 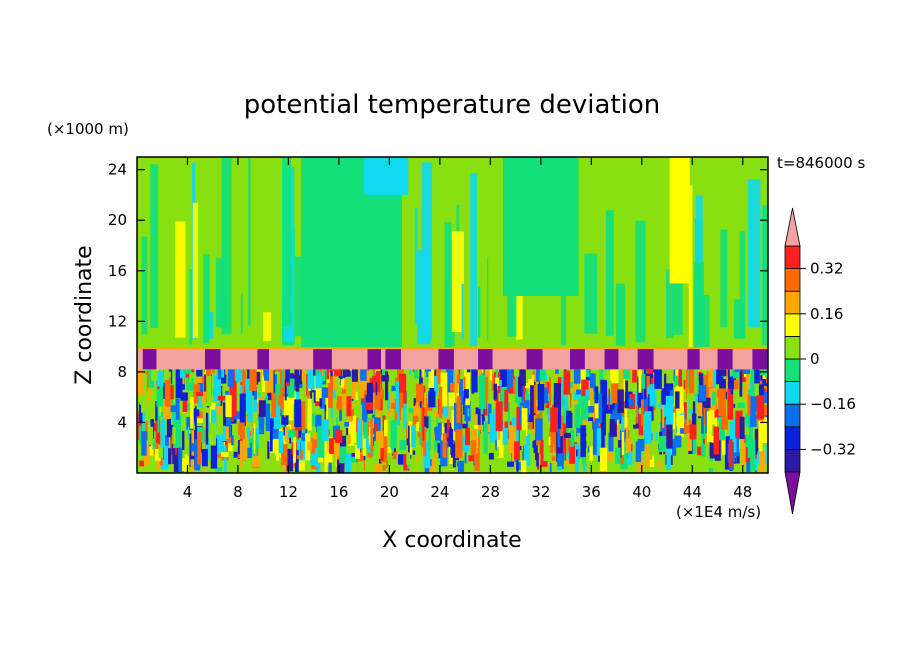 What do you see at coordinates (117, 170) in the screenshot?
I see `y-tick-label: 24` at bounding box center [117, 170].